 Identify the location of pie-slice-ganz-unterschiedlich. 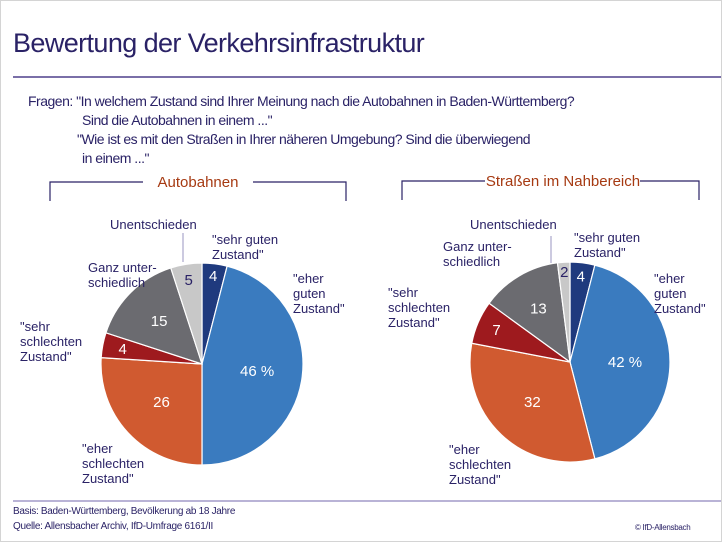
(529, 313).